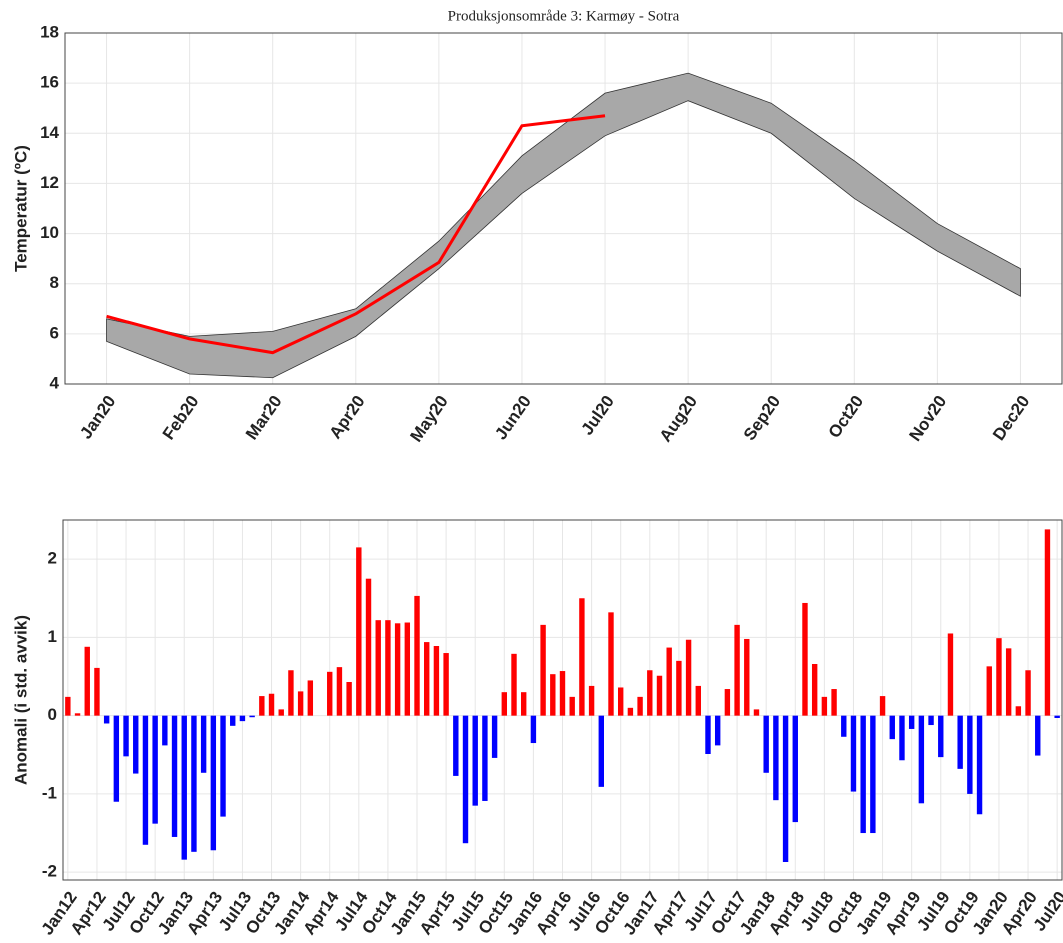 This screenshot has height=943, width=1063. I want to click on y-tick-label: 6, so click(54, 332).